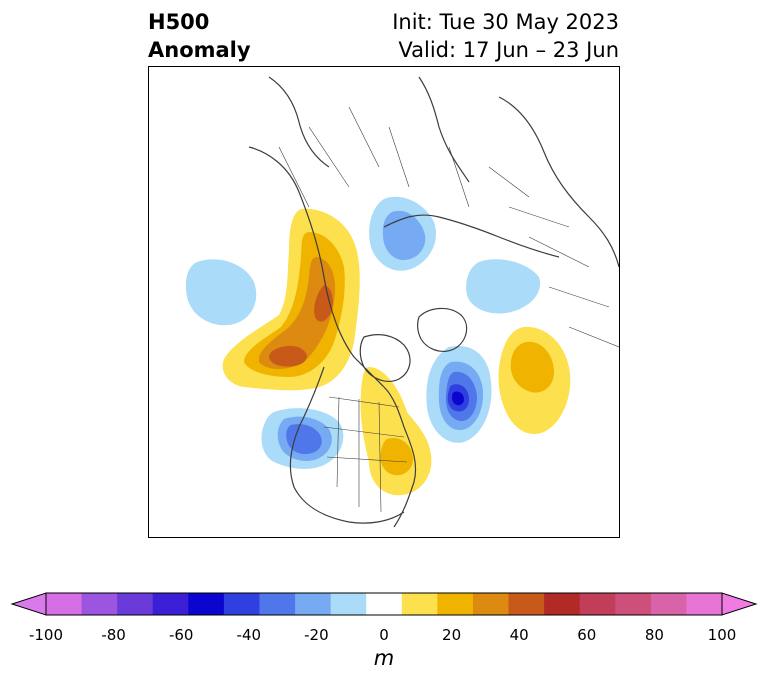  What do you see at coordinates (384, 635) in the screenshot?
I see `colorbar-tick-label: 0` at bounding box center [384, 635].